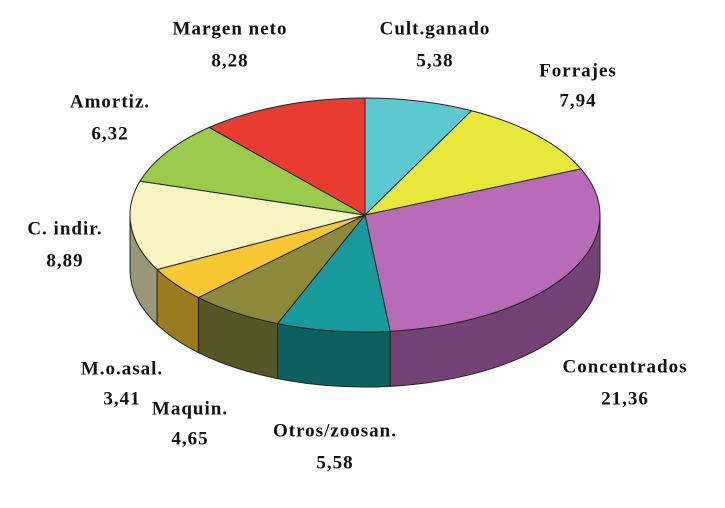 The width and height of the screenshot is (725, 508). I want to click on value-label: 3,41, so click(121, 398).